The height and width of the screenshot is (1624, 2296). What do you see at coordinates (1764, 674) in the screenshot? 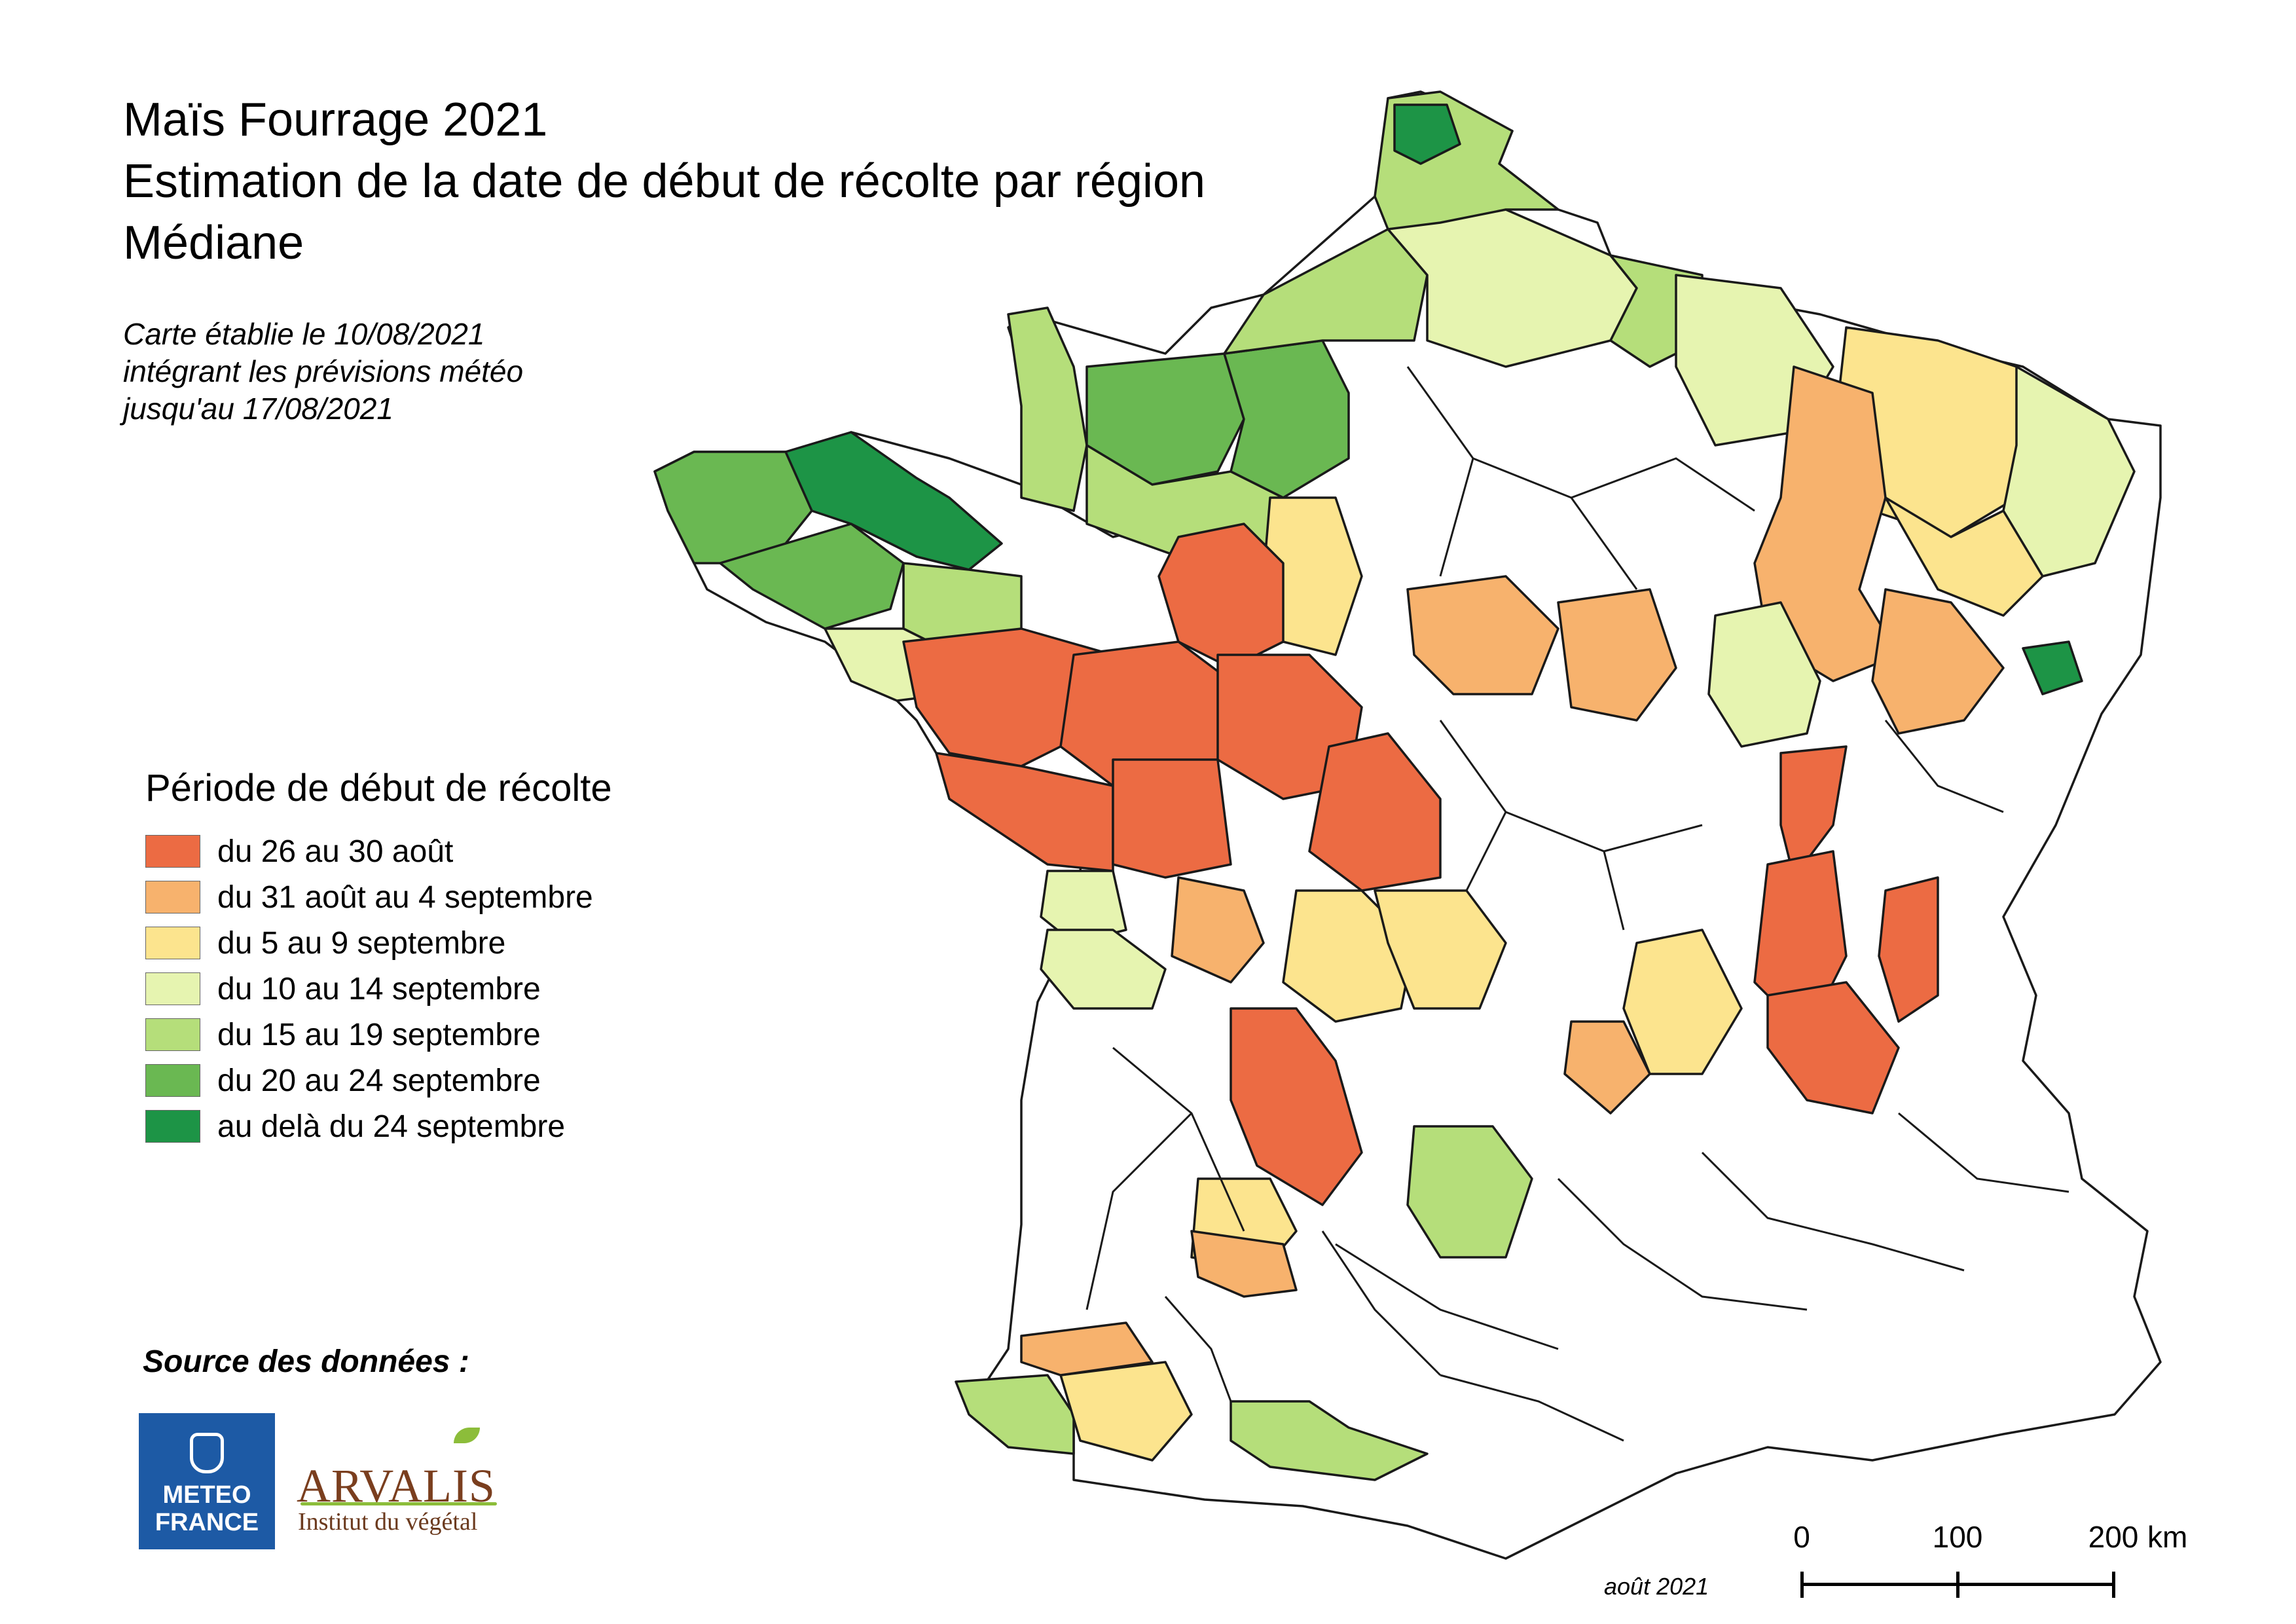
I see `region-cote-dor` at bounding box center [1764, 674].